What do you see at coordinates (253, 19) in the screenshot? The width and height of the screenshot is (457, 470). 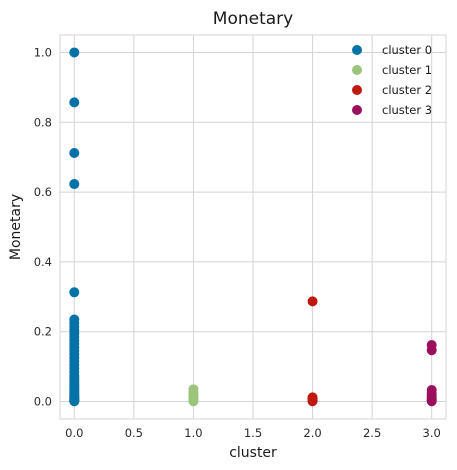 I see `chart-title: Monetary` at bounding box center [253, 19].